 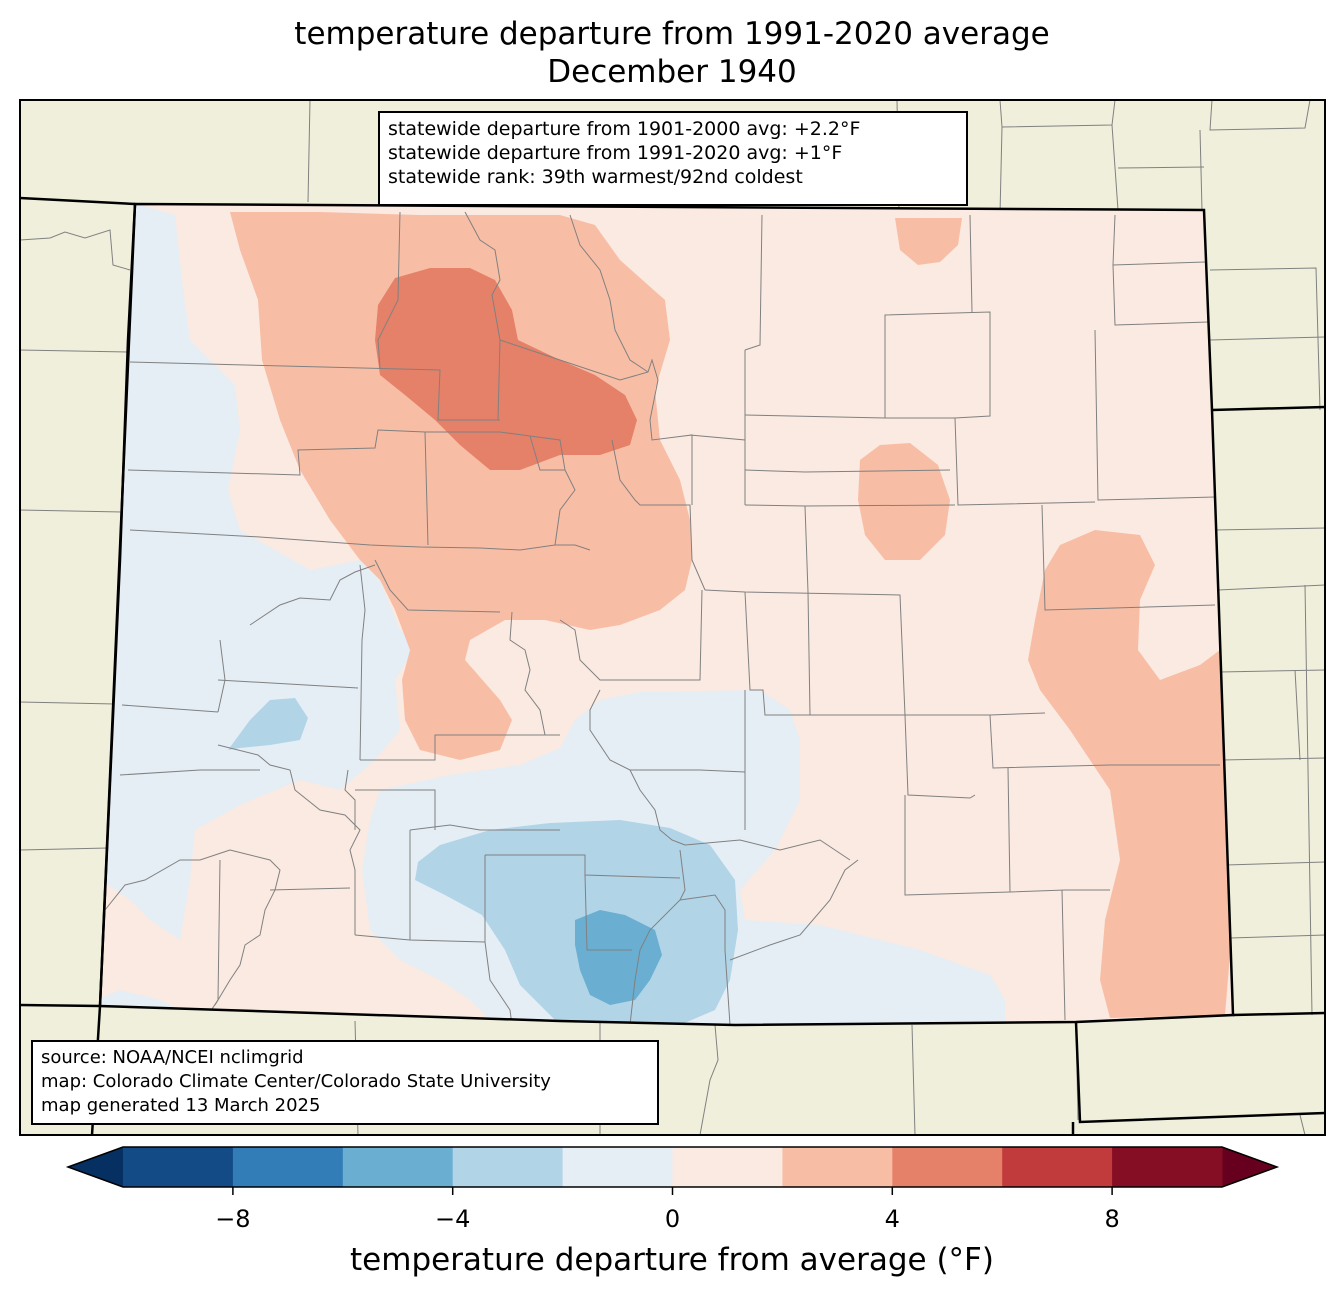 What do you see at coordinates (181, 1105) in the screenshot?
I see `generated-date-line: map generated 13 March 2025` at bounding box center [181, 1105].